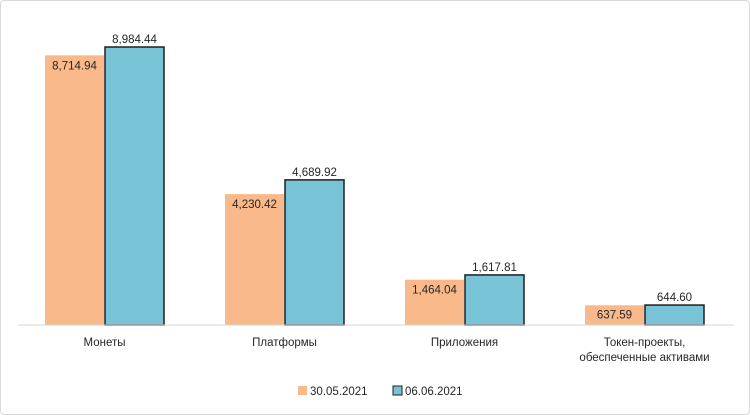 The width and height of the screenshot is (750, 415). Describe the element at coordinates (284, 343) in the screenshot. I see `category-label-2: Платформы` at that location.